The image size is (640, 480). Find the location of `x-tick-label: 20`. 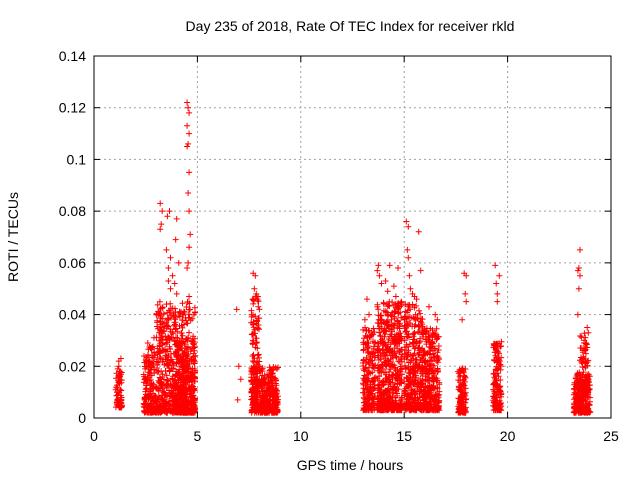

x-tick-label: 20 is located at coordinates (508, 436).